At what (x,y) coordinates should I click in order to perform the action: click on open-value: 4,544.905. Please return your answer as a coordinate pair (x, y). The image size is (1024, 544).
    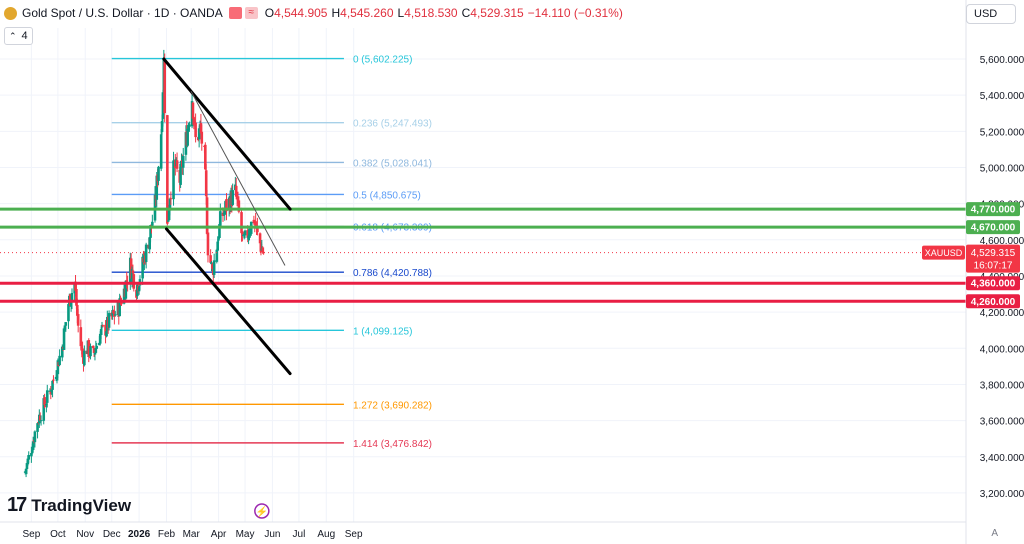
    Looking at the image, I should click on (301, 13).